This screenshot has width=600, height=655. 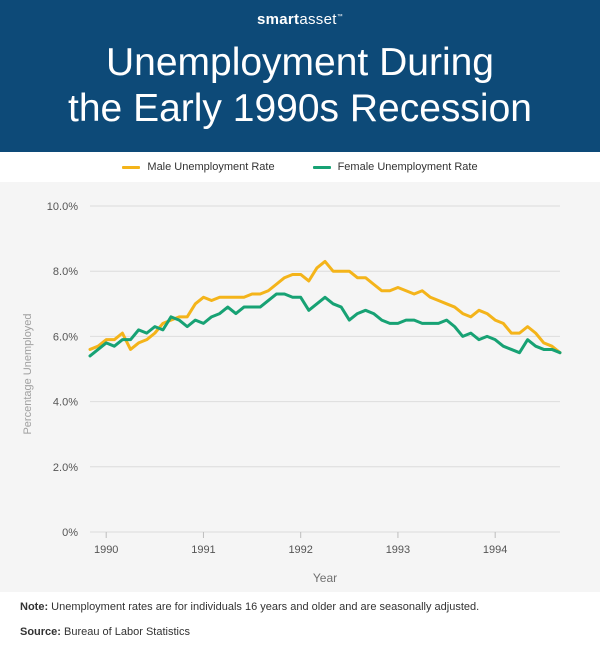 I want to click on series-line-male, so click(x=325, y=307).